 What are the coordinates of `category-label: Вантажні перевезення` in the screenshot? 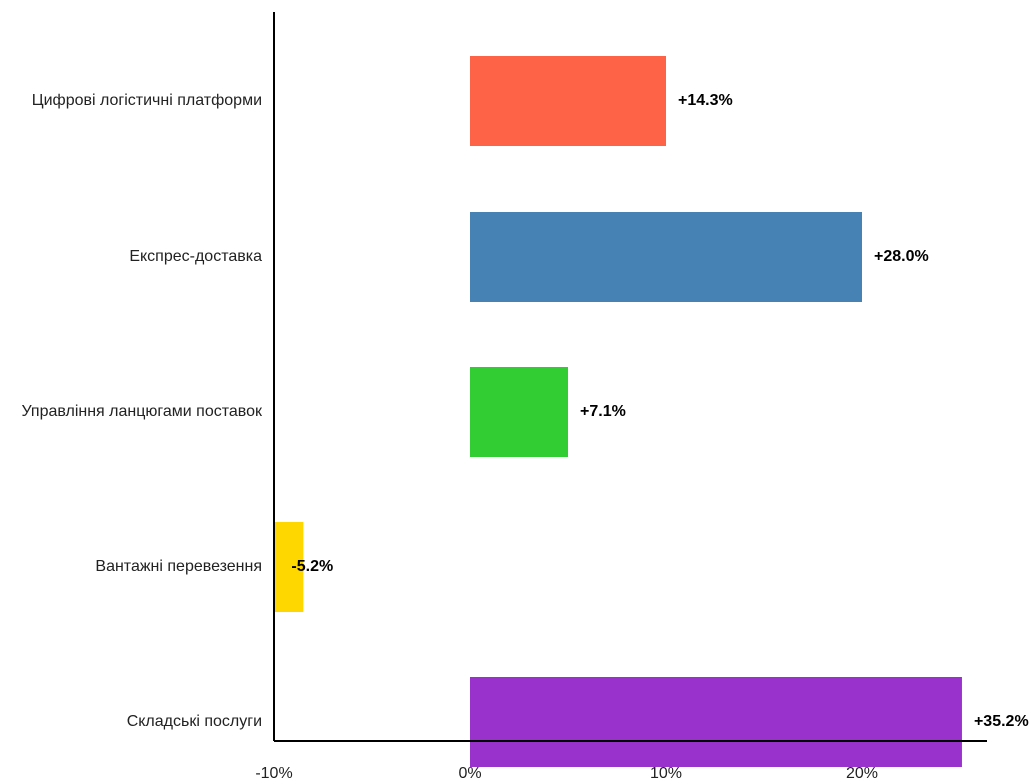 It's located at (178, 566).